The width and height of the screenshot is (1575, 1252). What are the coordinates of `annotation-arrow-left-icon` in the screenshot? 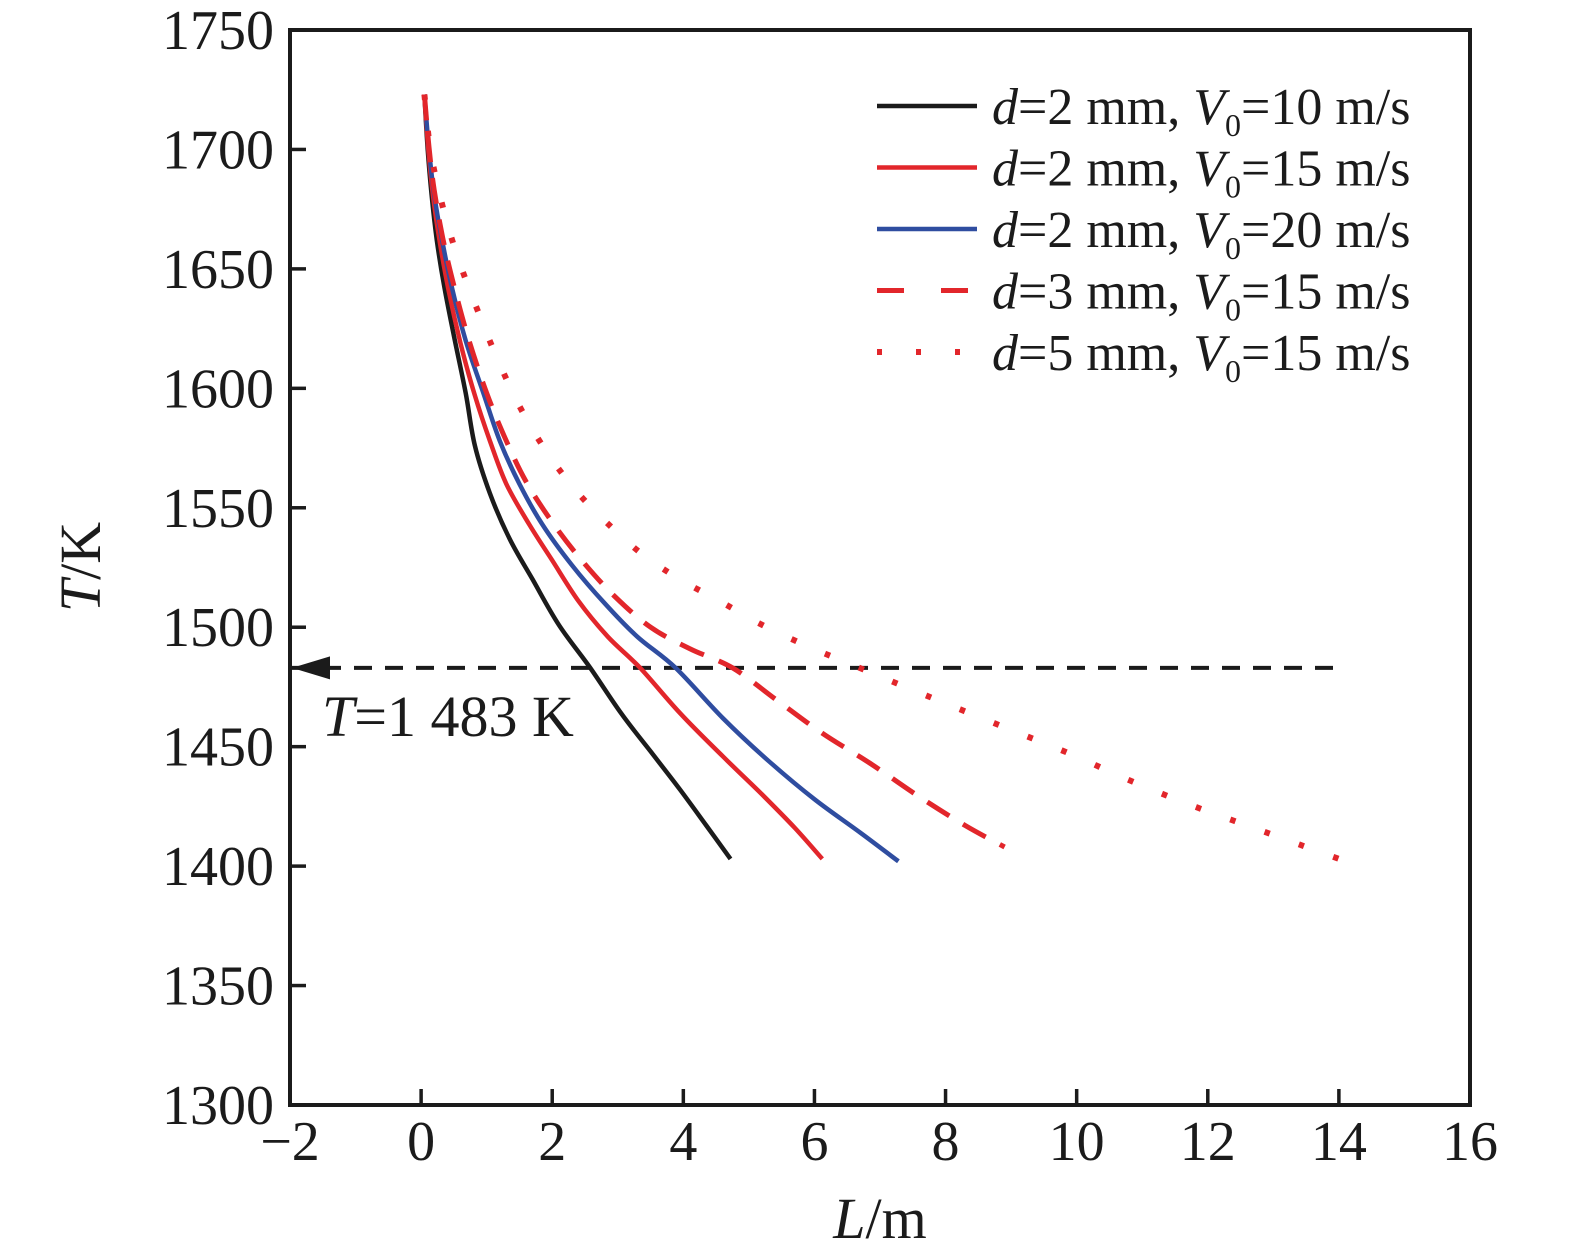 It's located at (311, 668).